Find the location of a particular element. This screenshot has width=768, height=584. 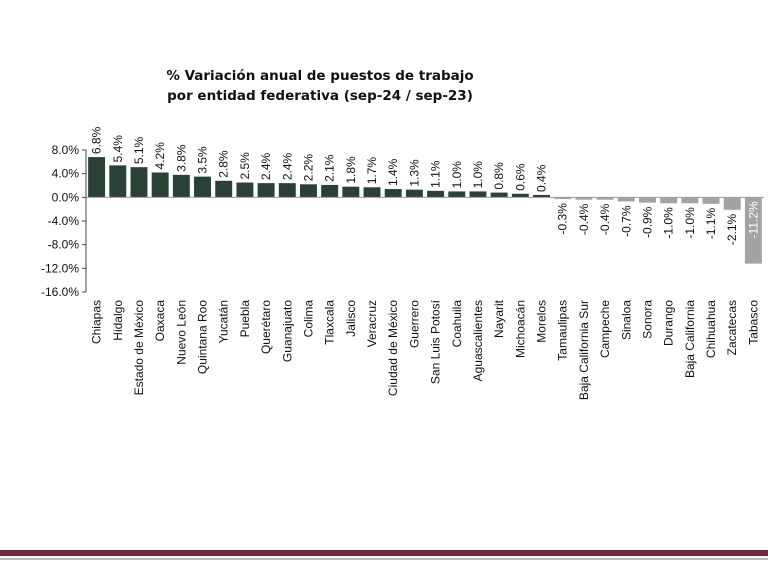

category-label: Coahuila is located at coordinates (457, 324).